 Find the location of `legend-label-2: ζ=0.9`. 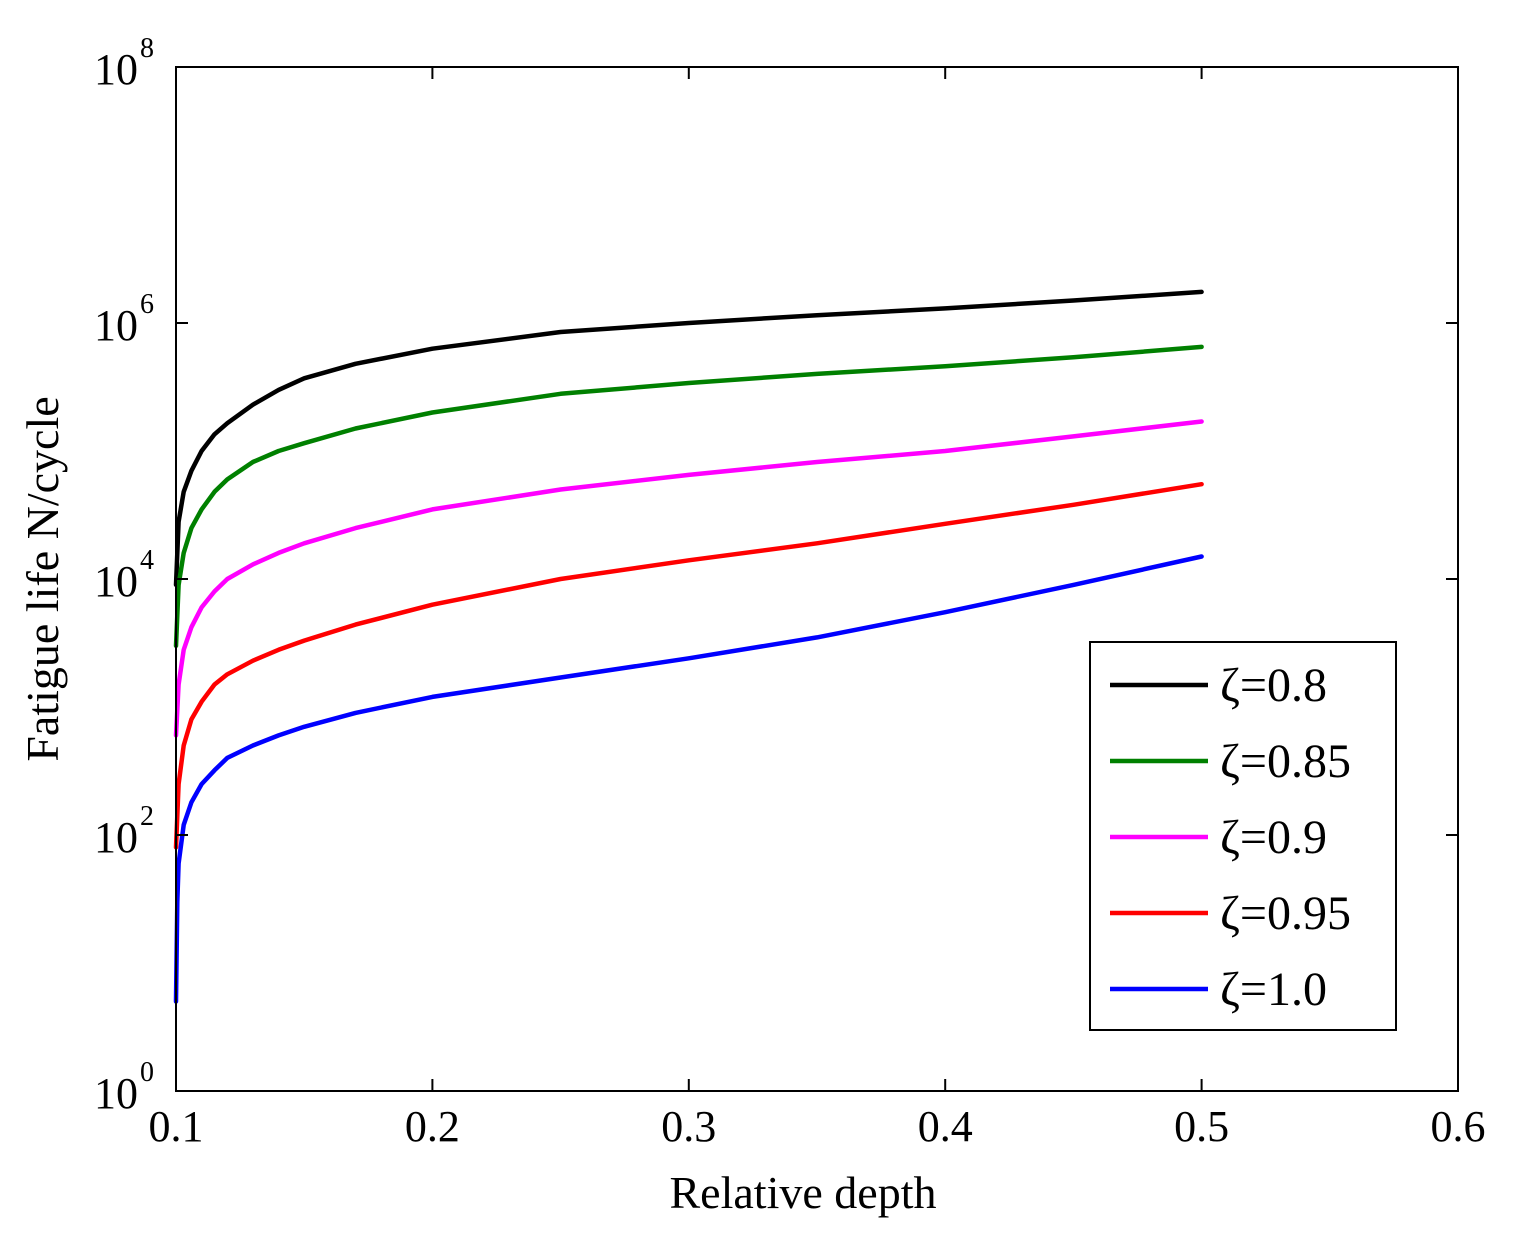

legend-label-2: ζ=0.9 is located at coordinates (1273, 837).